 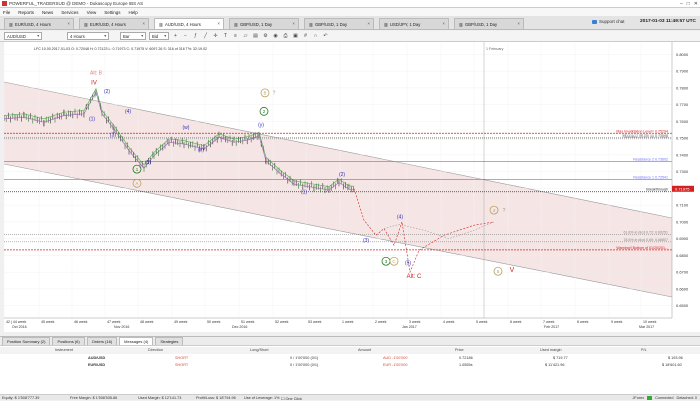 What do you see at coordinates (338, 325) in the screenshot?
I see `time-axis` at bounding box center [338, 325].